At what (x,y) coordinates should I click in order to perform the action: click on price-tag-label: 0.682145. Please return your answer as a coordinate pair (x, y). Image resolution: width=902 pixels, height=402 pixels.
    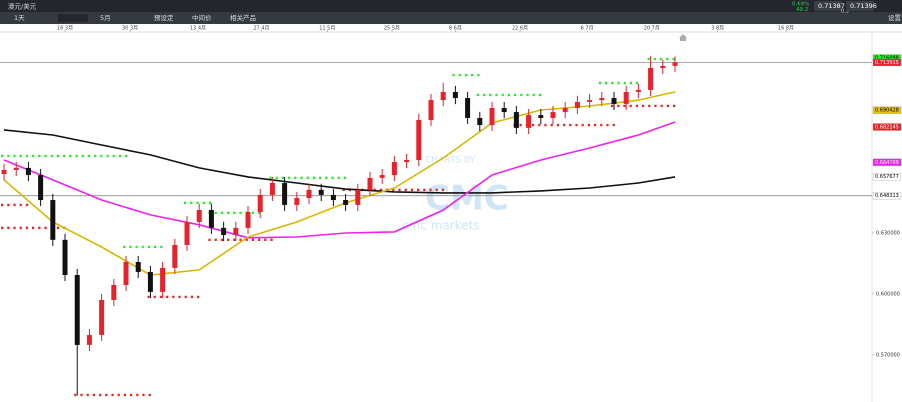
    Looking at the image, I should click on (887, 127).